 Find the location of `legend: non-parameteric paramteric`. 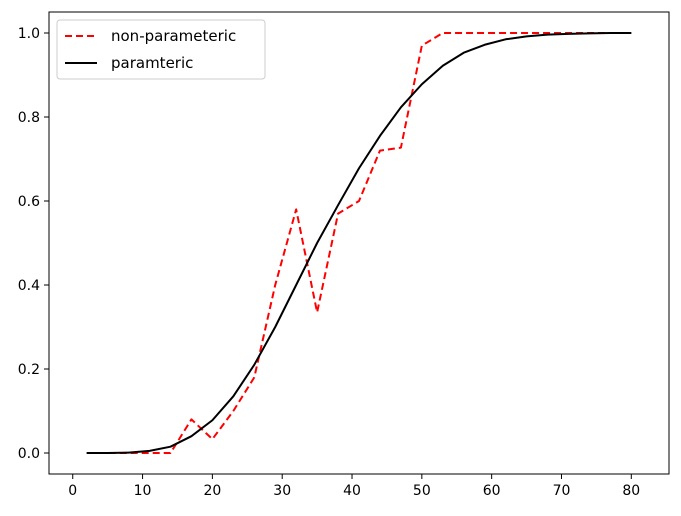

legend: non-parameteric paramteric is located at coordinates (161, 49).